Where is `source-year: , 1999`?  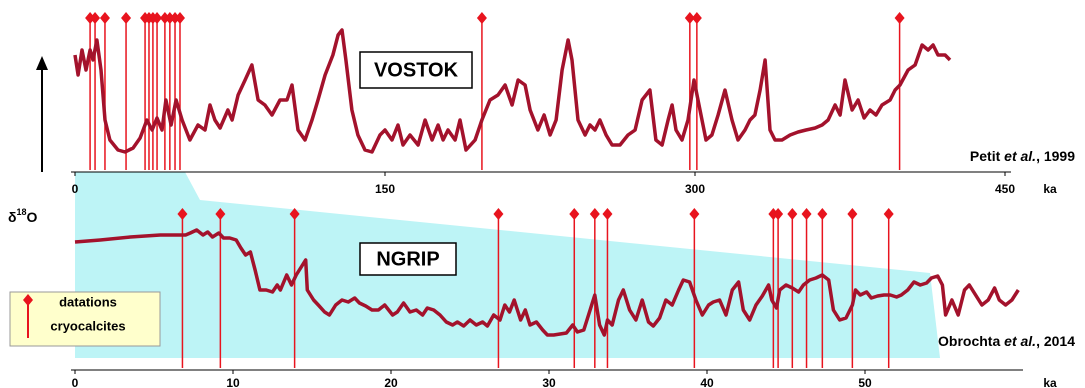 source-year: , 1999 is located at coordinates (1055, 156).